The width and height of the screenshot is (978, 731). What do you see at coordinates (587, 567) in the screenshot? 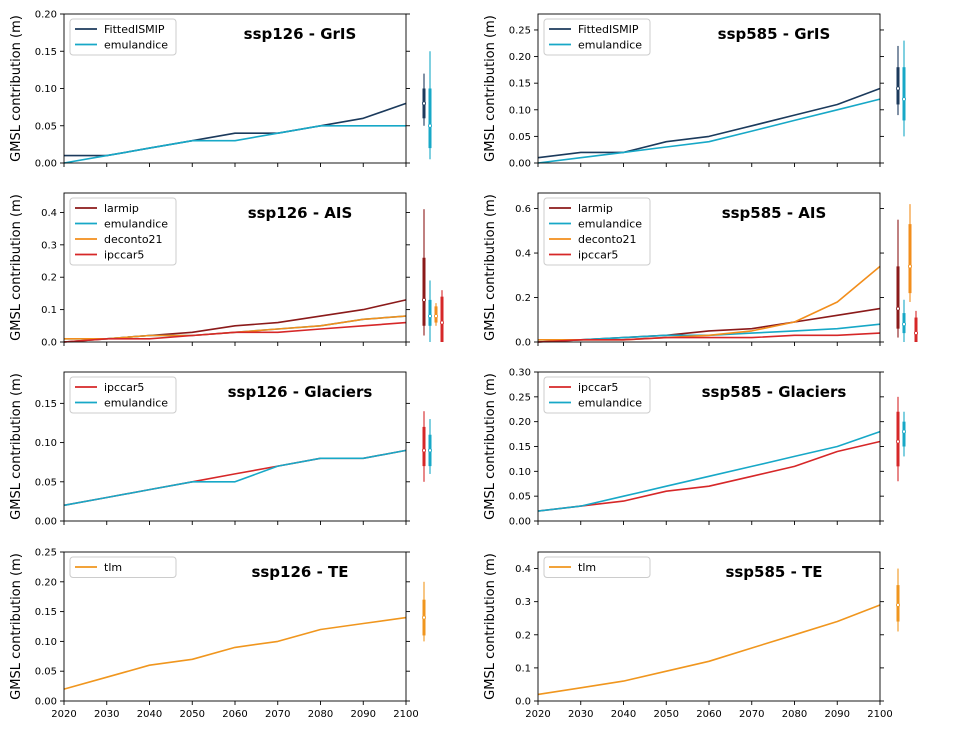
I see `legend-label-tlm: tlm` at bounding box center [587, 567].